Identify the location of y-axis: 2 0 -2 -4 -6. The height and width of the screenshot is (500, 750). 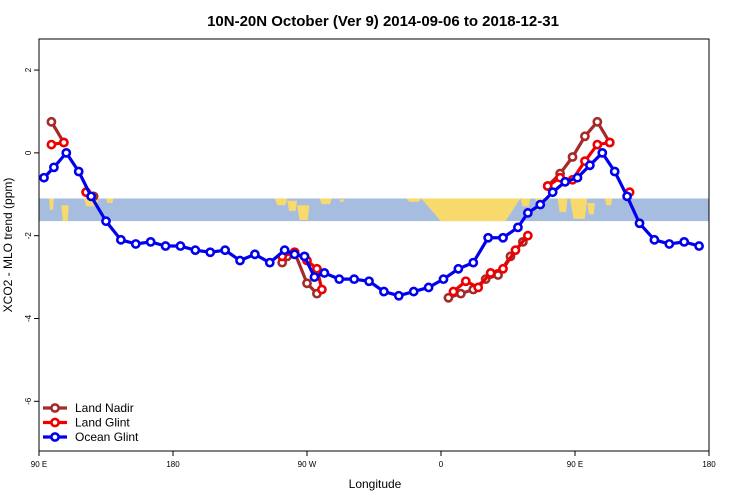
(31, 236).